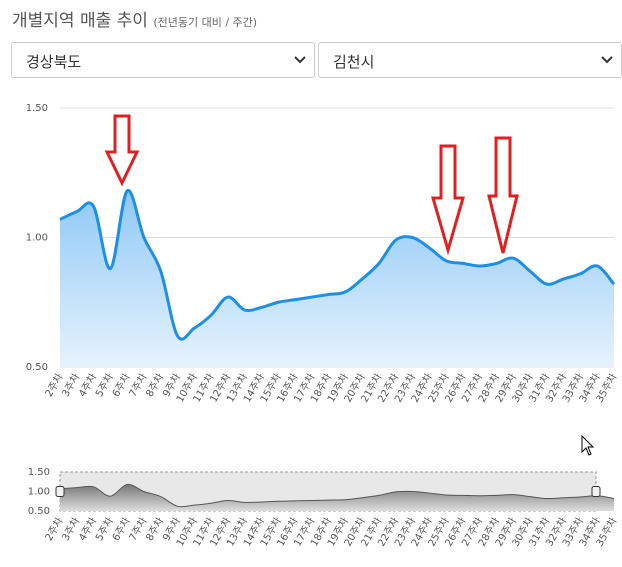 This screenshot has height=567, width=622. Describe the element at coordinates (54, 62) in the screenshot. I see `select-value: 경상북도` at that location.